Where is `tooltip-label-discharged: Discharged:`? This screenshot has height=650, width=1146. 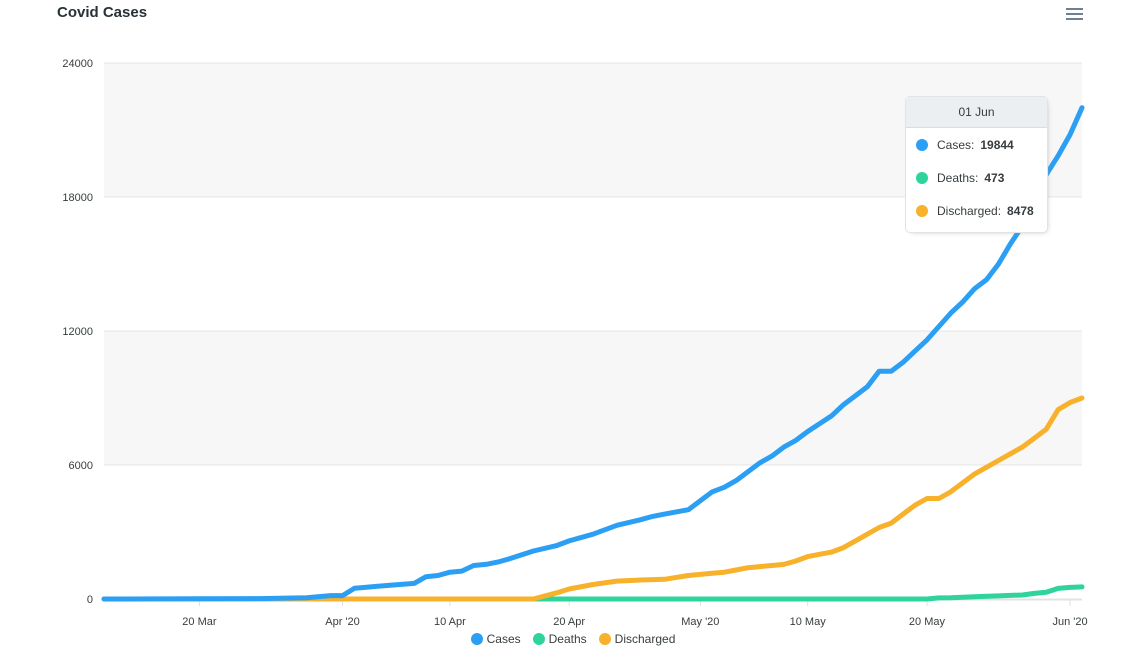
tooltip-label-discharged: Discharged: is located at coordinates (969, 210).